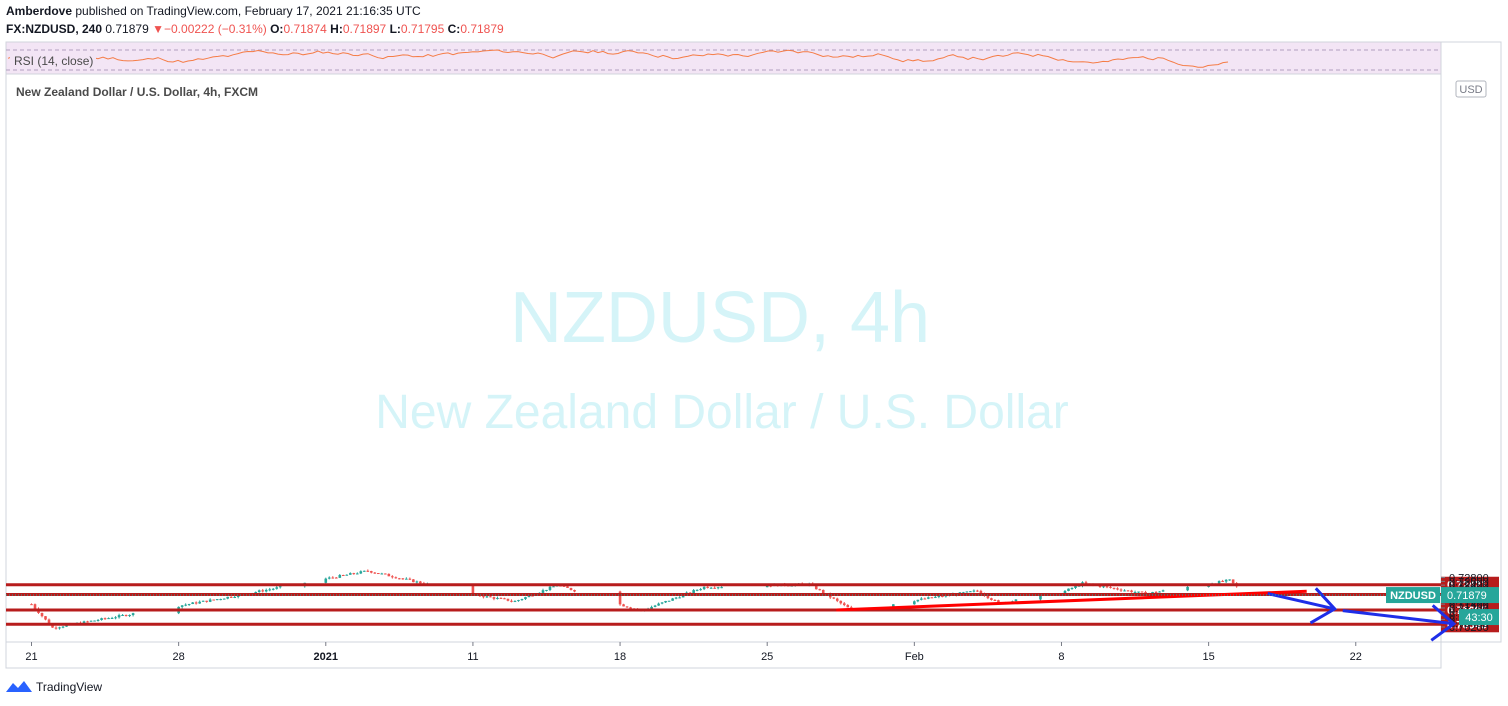 Image resolution: width=1508 pixels, height=706 pixels. Describe the element at coordinates (620, 657) in the screenshot. I see `x-tick-label: 18` at that location.